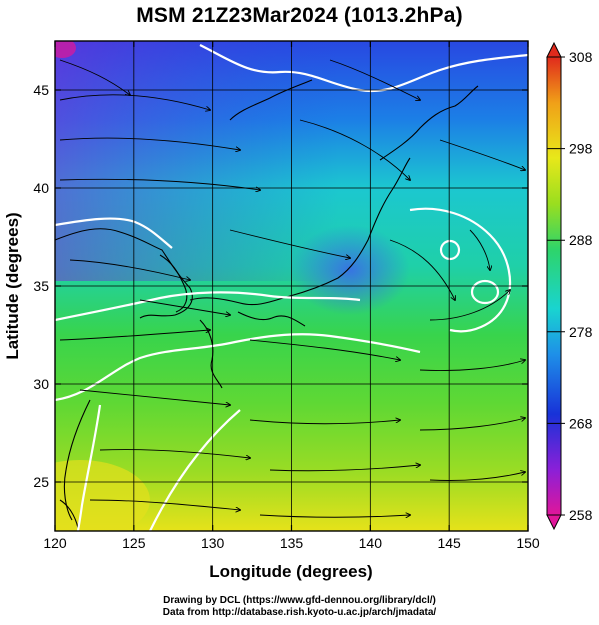 This screenshot has width=599, height=625. I want to click on x-tick-label: 145, so click(449, 543).